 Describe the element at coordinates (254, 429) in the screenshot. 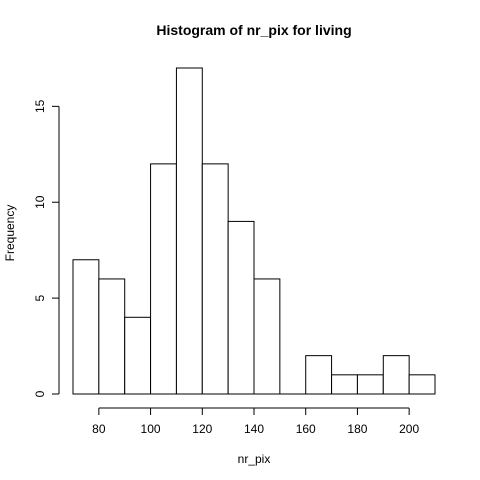

I see `x-tick-label: 140` at that location.